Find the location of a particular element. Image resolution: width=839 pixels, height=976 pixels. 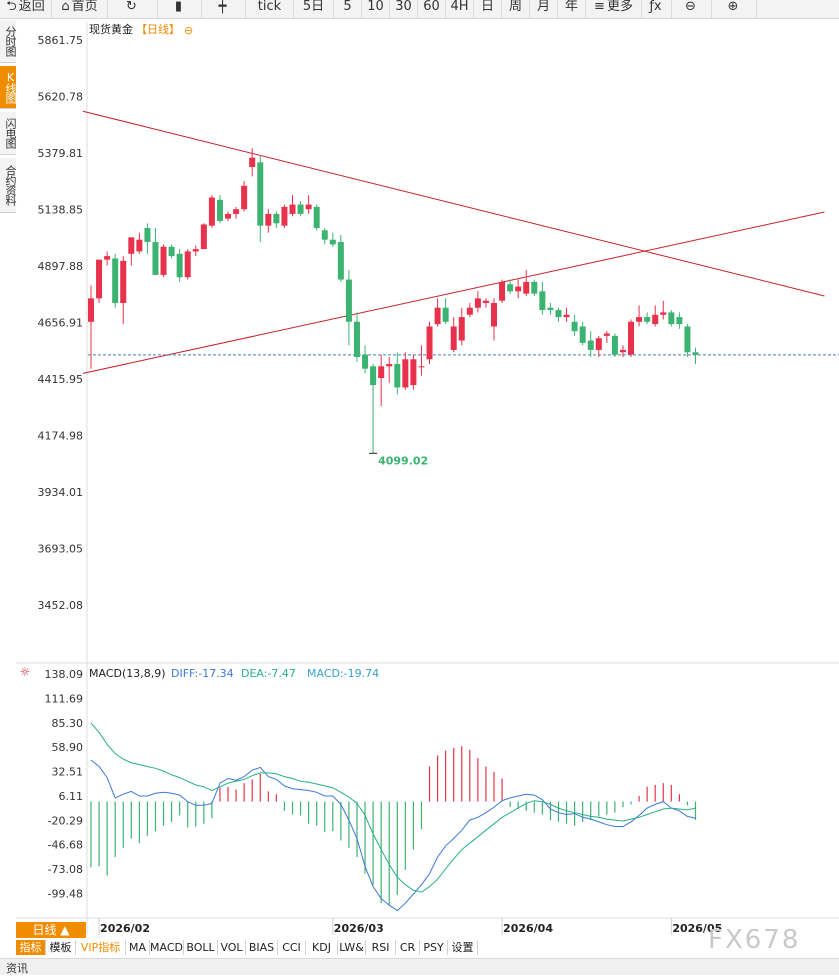

indicator-tab-1: 模板 is located at coordinates (61, 947).